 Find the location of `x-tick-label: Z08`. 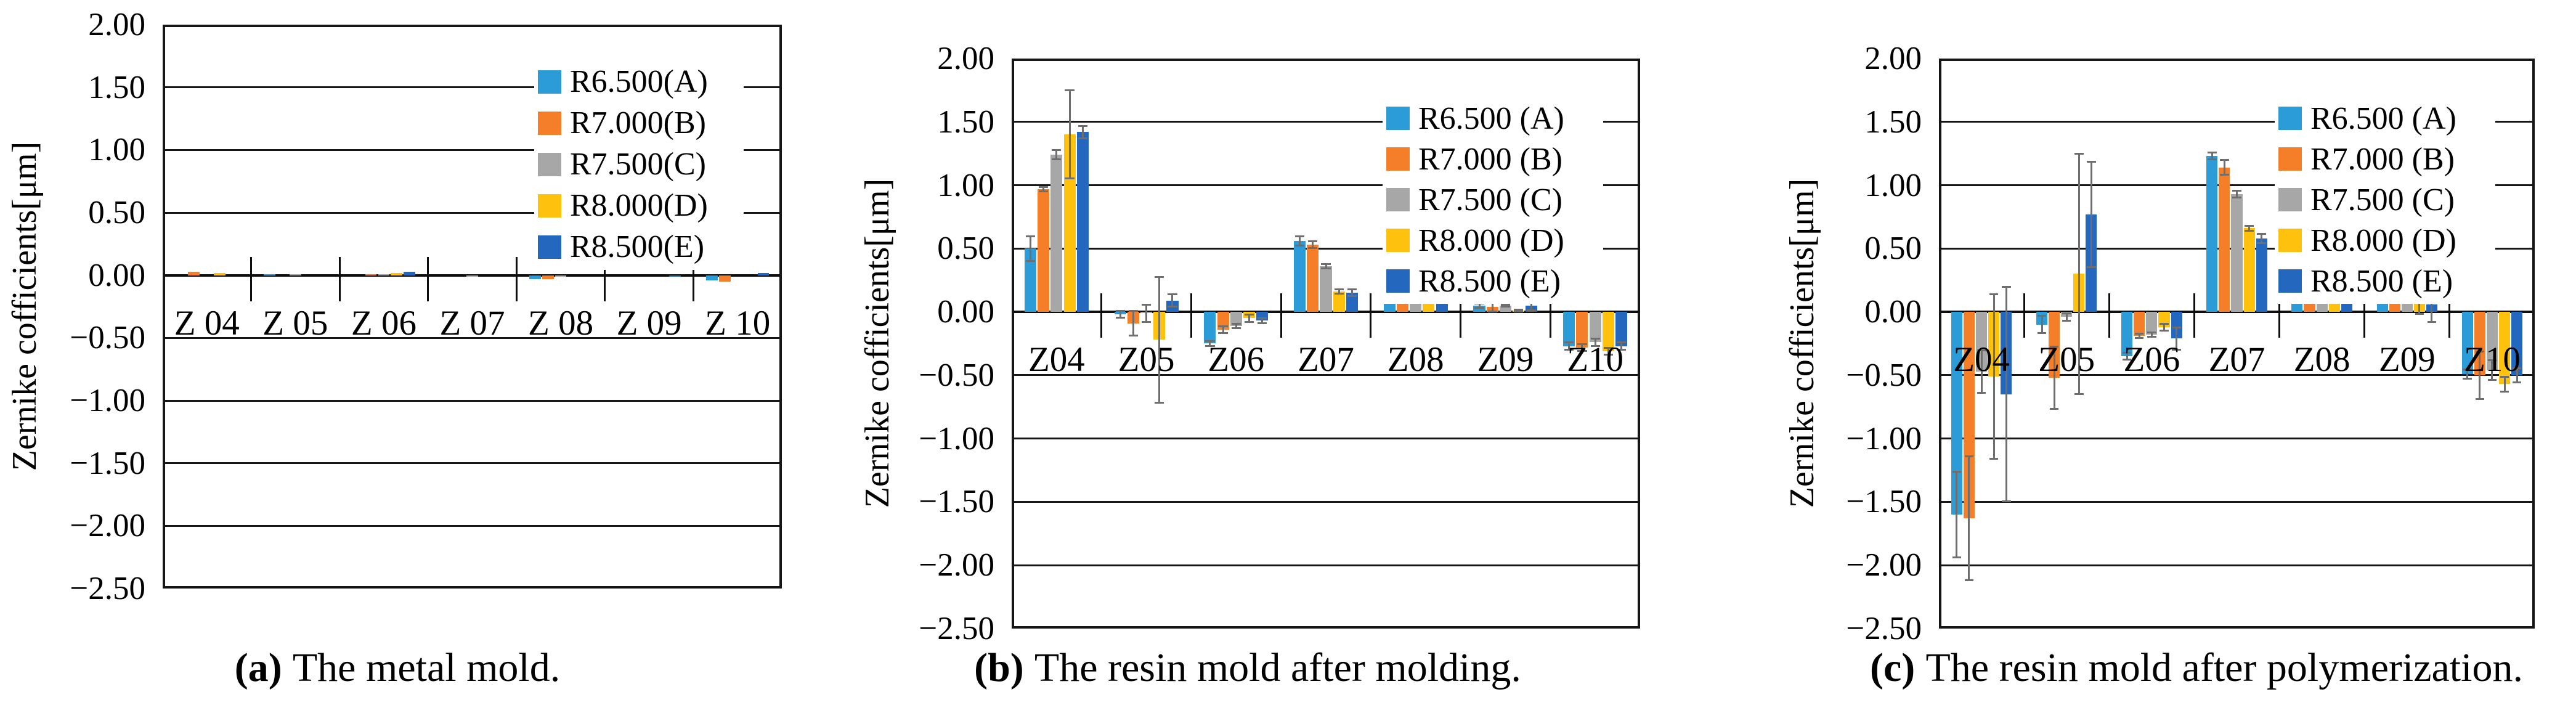

x-tick-label: Z08 is located at coordinates (1415, 360).